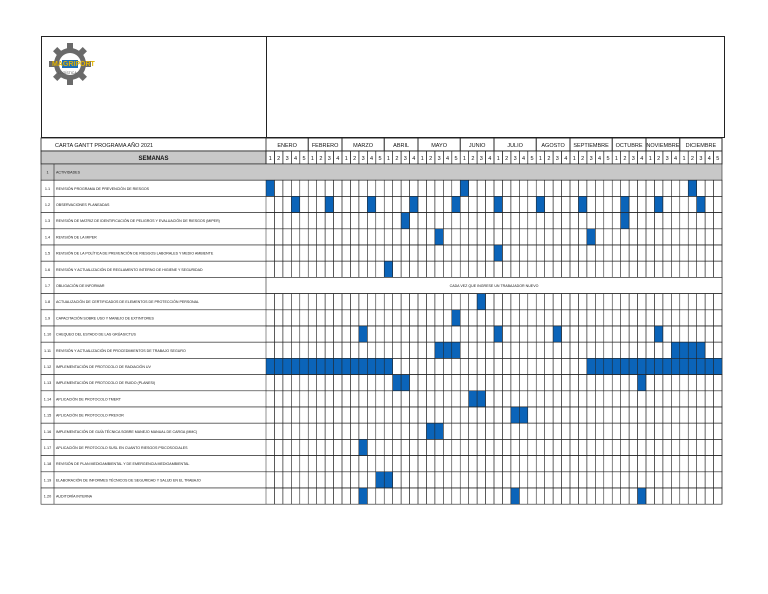 The image size is (768, 594). I want to click on header-blank-area, so click(495, 87).